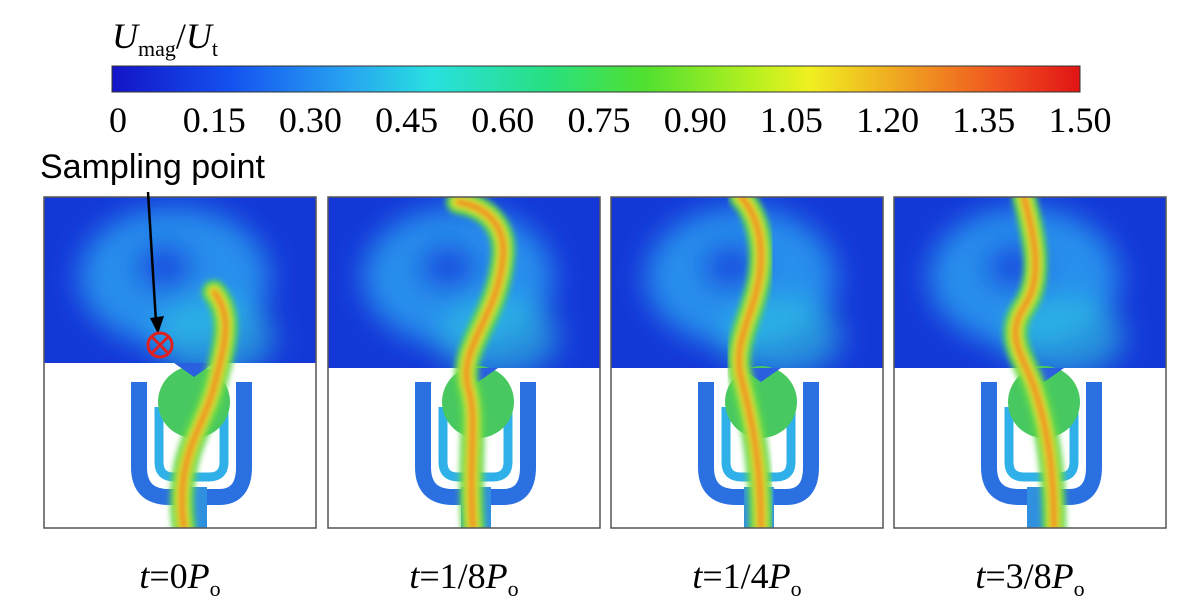 This screenshot has width=1181, height=614. What do you see at coordinates (160, 345) in the screenshot?
I see `sampling-marker` at bounding box center [160, 345].